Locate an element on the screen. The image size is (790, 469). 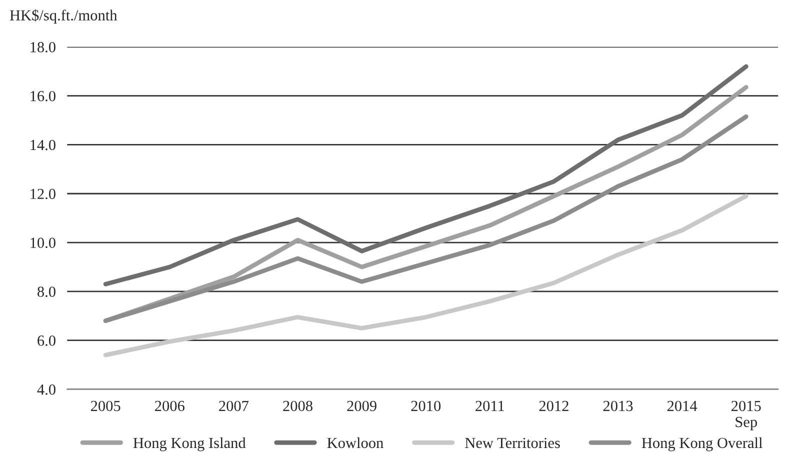
y-tick-label: 16.0 is located at coordinates (43, 96).